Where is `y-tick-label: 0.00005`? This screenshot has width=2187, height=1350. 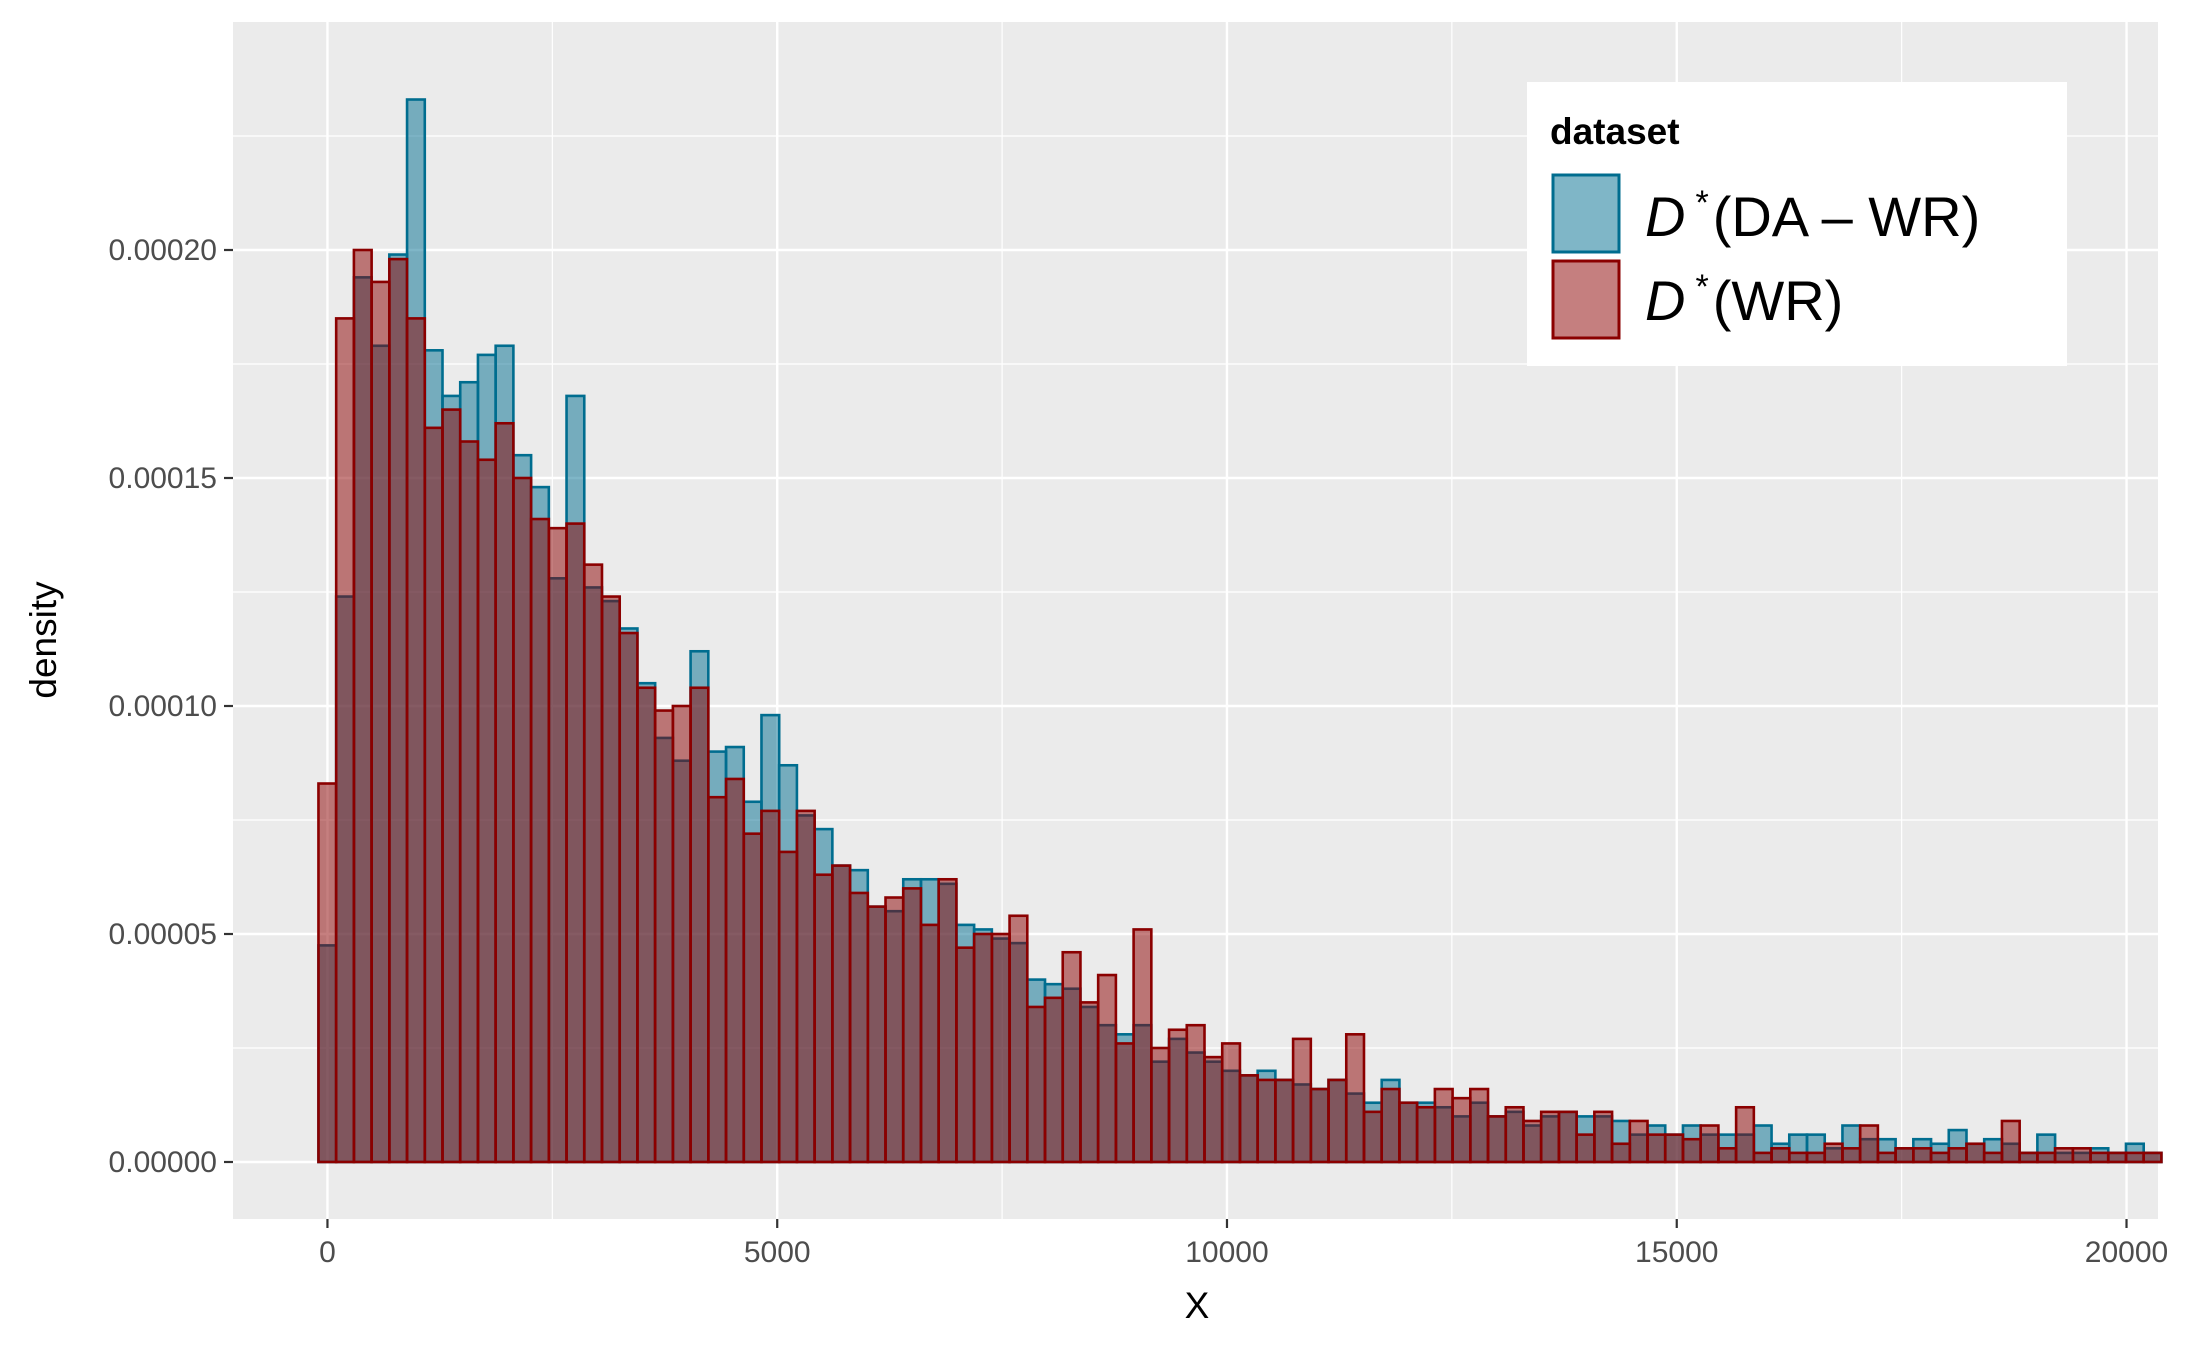
y-tick-label: 0.00005 is located at coordinates (163, 934).